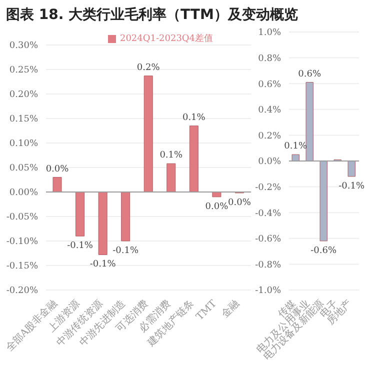  I want to click on y-tick-label: -0.8%, so click(268, 265).